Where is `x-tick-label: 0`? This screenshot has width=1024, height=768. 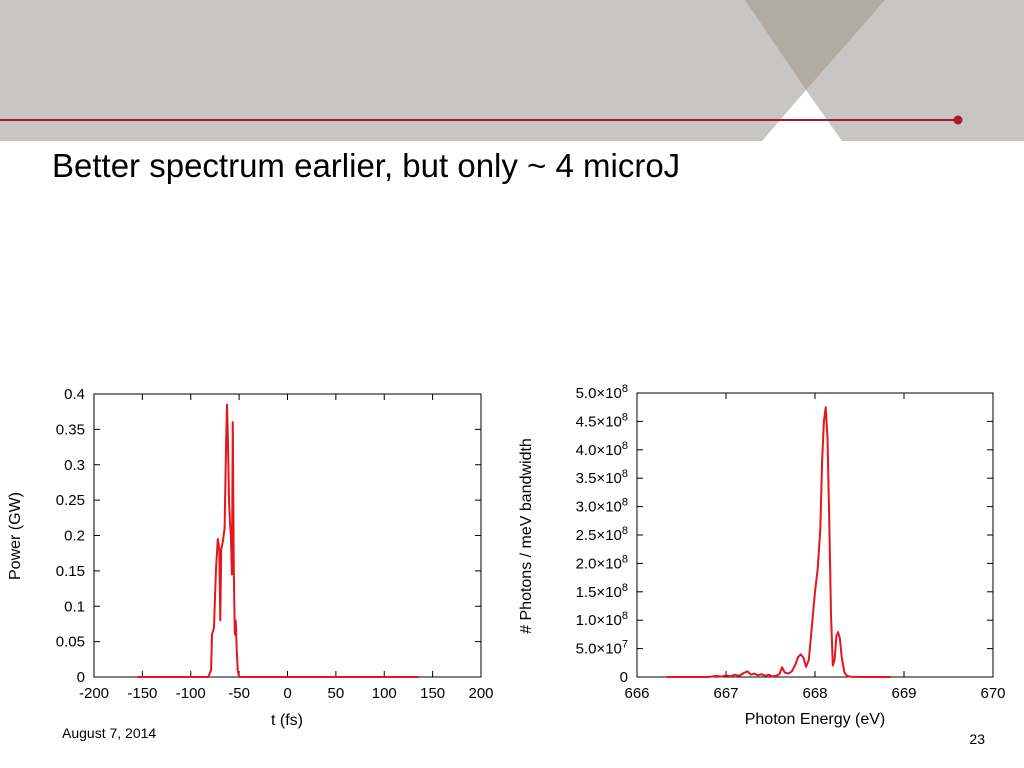 x-tick-label: 0 is located at coordinates (287, 693).